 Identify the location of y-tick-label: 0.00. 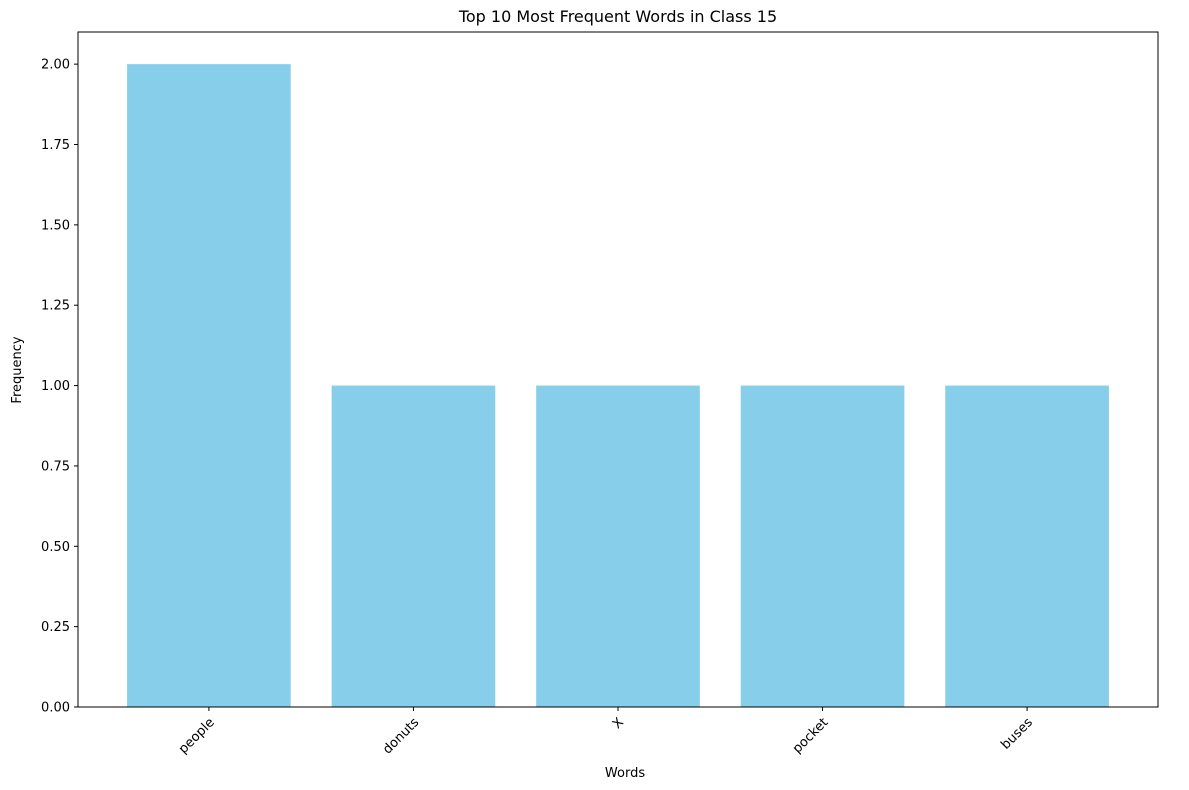
(55, 708).